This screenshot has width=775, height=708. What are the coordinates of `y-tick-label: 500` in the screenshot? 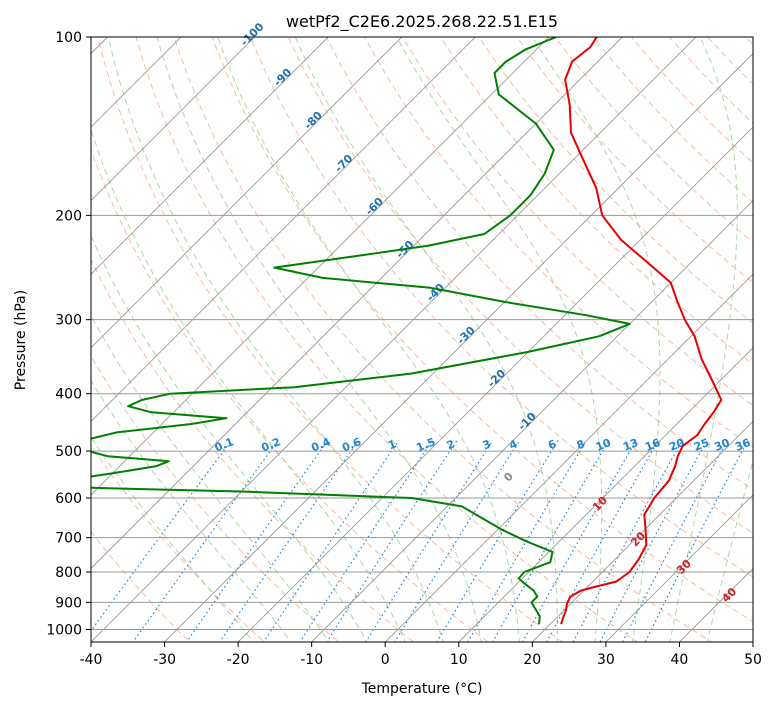 It's located at (68, 452).